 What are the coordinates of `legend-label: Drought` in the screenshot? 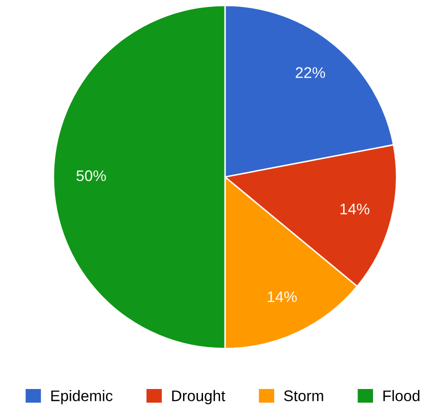 It's located at (199, 397).